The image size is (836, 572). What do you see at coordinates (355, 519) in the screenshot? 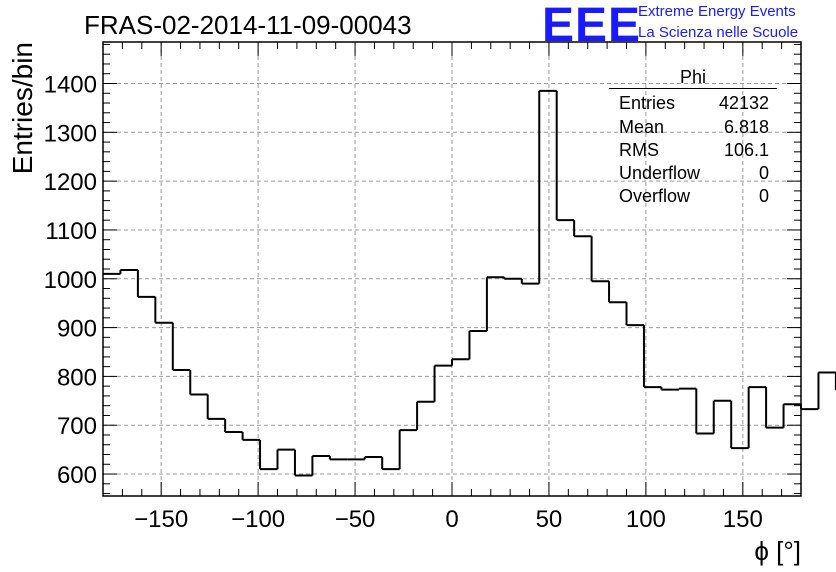
I see `x-tick-label: −50` at bounding box center [355, 519].